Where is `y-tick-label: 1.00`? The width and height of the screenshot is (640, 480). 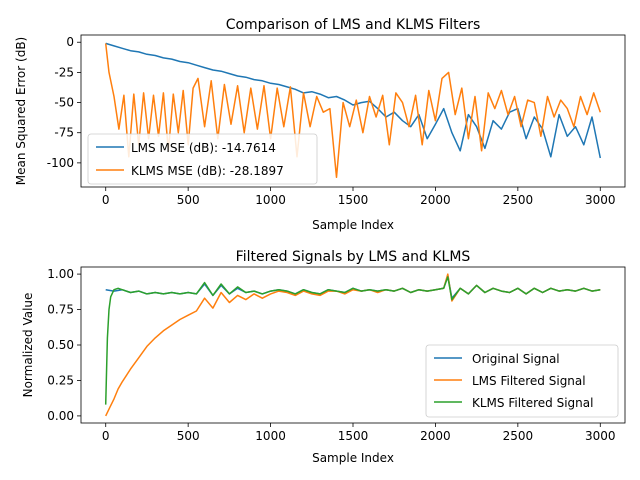 y-tick-label: 1.00 is located at coordinates (60, 274).